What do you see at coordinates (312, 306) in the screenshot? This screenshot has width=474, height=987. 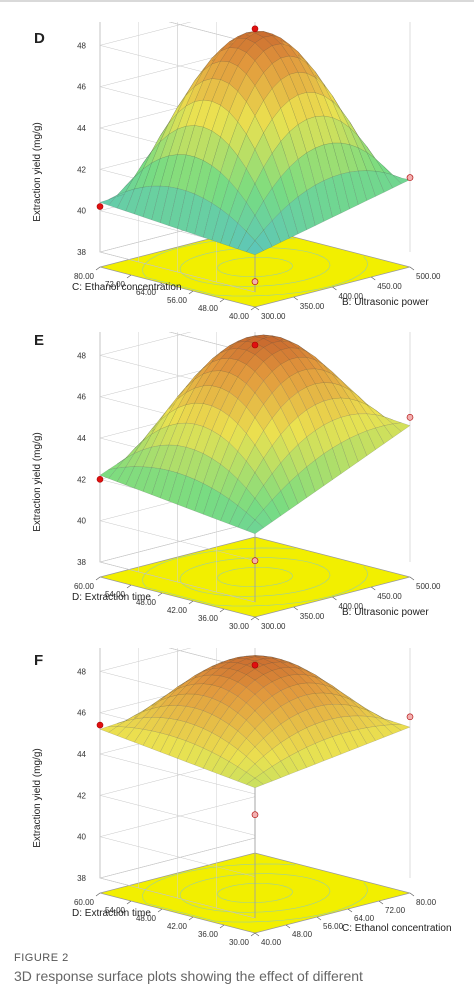 I see `x-tick-label: 350.00` at bounding box center [312, 306].